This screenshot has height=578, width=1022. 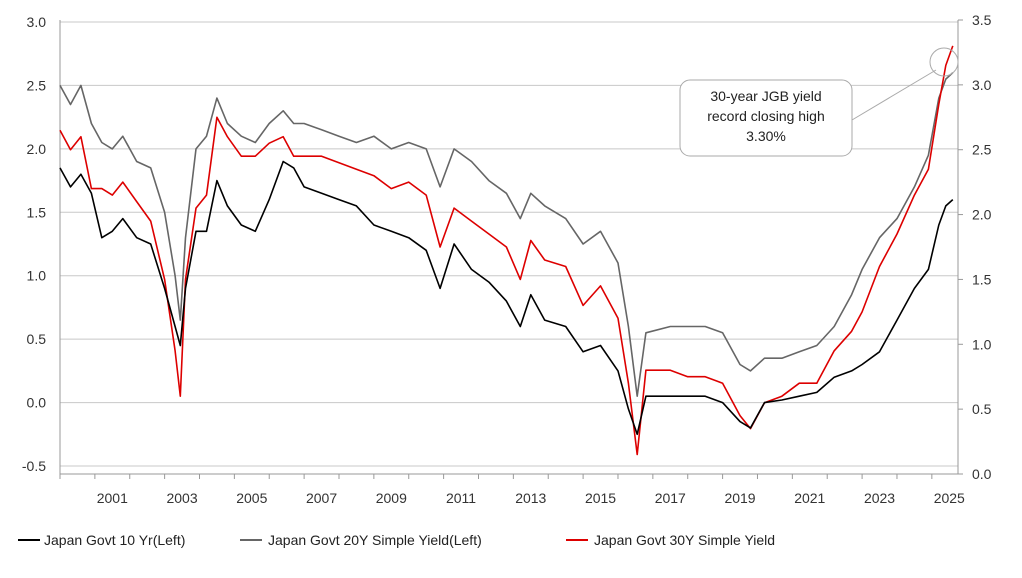 What do you see at coordinates (34, 244) in the screenshot?
I see `left-axis-ticks: 3.0 2.5 2.0 1.5 1.0 0.5 0.0 -0.5` at bounding box center [34, 244].